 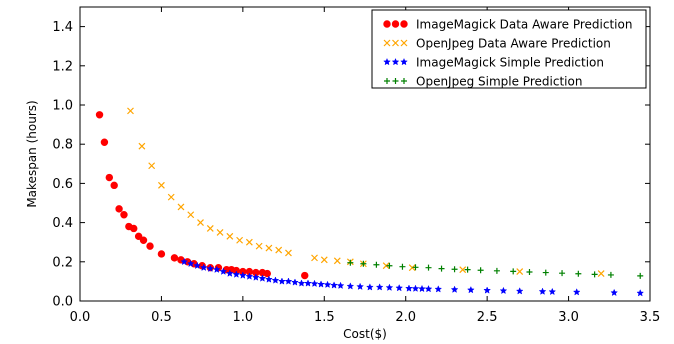 I want to click on y-tick-label: 0.2, so click(x=62, y=262).